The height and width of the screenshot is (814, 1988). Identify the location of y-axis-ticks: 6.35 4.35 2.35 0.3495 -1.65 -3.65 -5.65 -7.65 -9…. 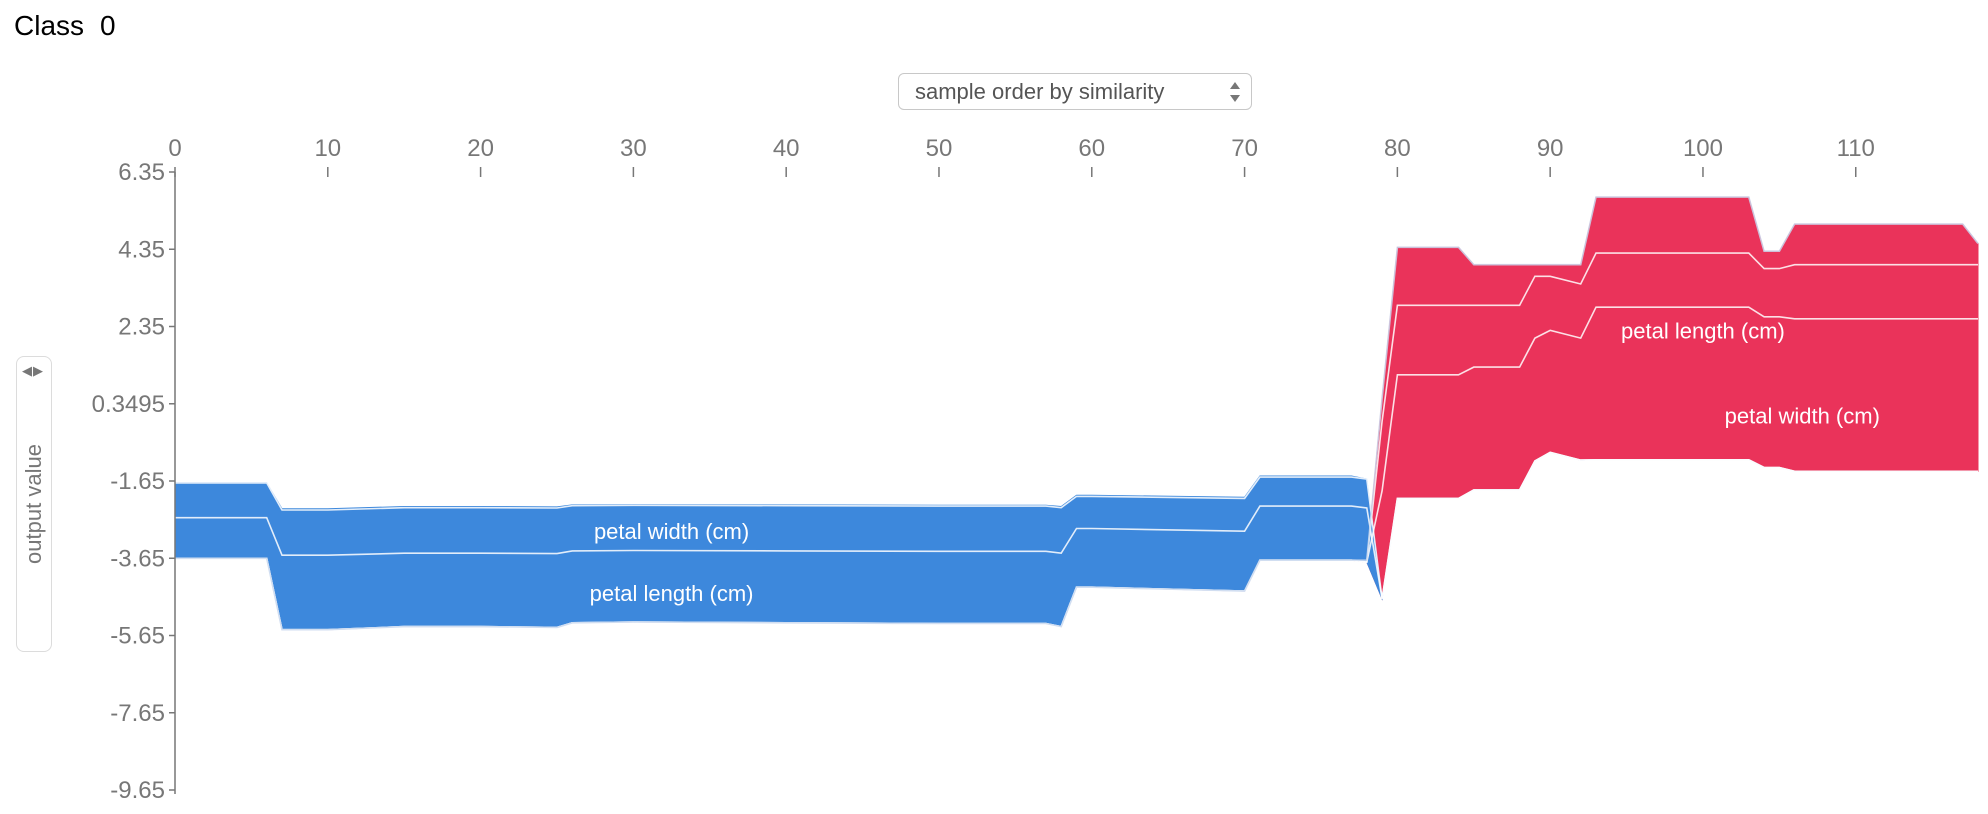
(133, 481).